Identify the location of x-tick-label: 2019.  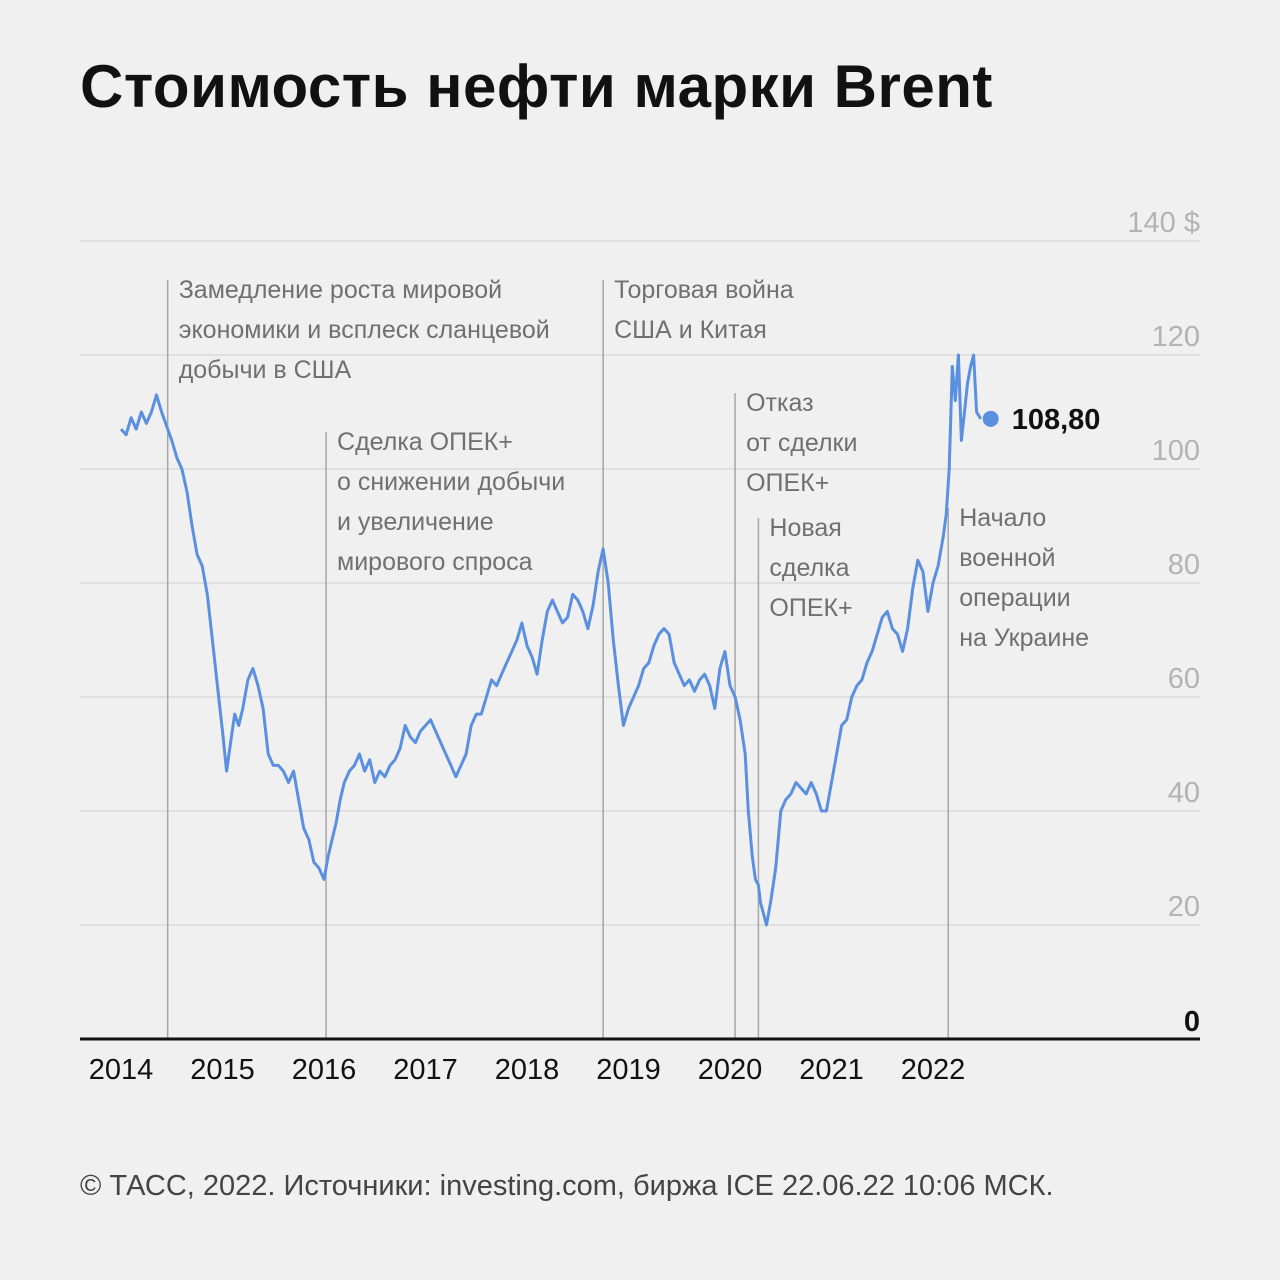
(628, 1070).